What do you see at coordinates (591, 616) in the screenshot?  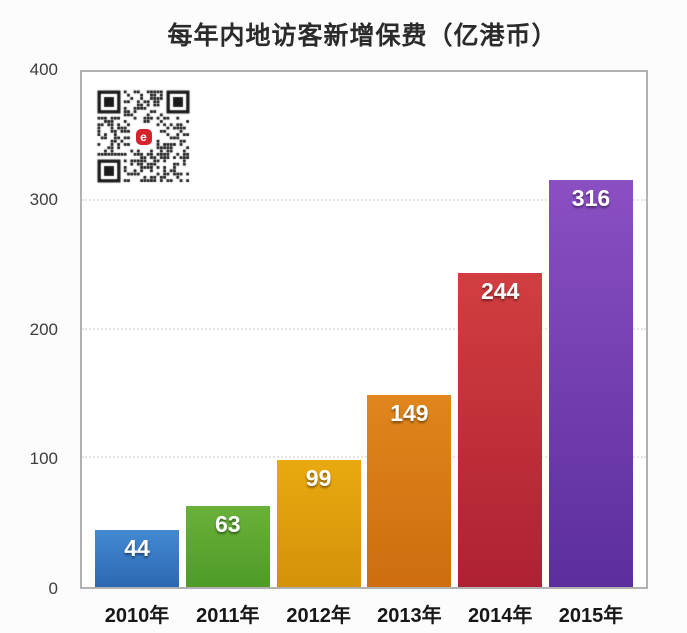 I see `x-tick-label-2015年: 2015年` at bounding box center [591, 616].